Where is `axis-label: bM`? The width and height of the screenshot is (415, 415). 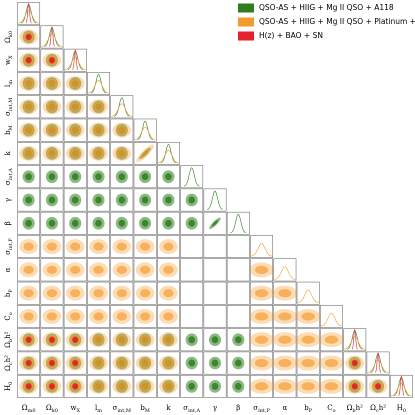
axis-label: bM is located at coordinates (145, 409).